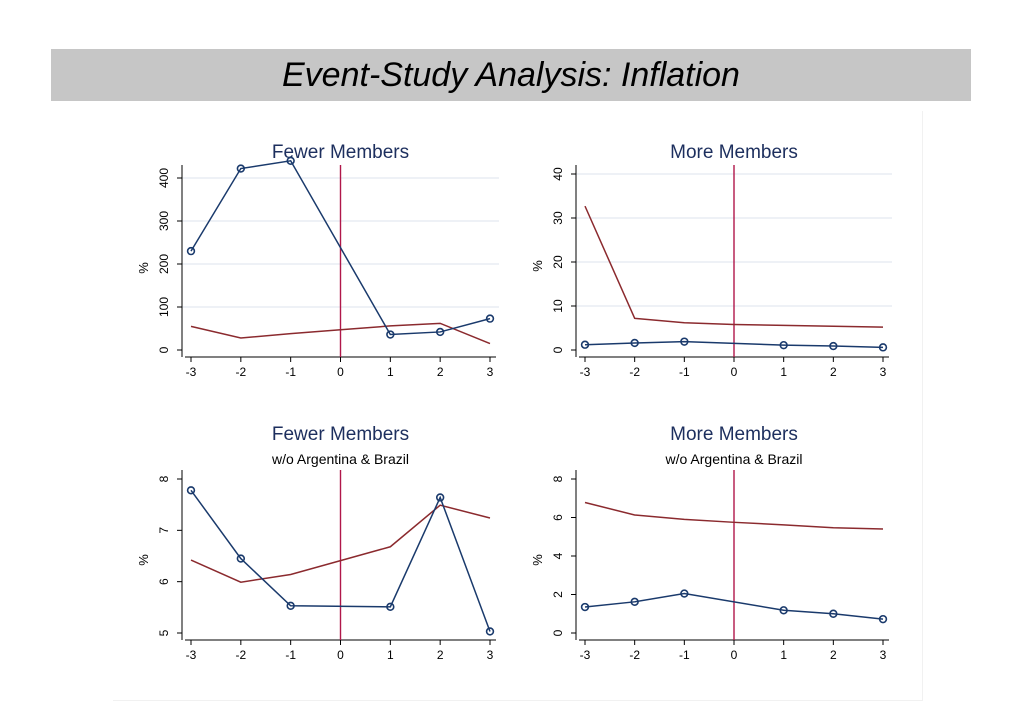 The height and width of the screenshot is (708, 1023). Describe the element at coordinates (164, 264) in the screenshot. I see `y-tick-label: 200` at that location.